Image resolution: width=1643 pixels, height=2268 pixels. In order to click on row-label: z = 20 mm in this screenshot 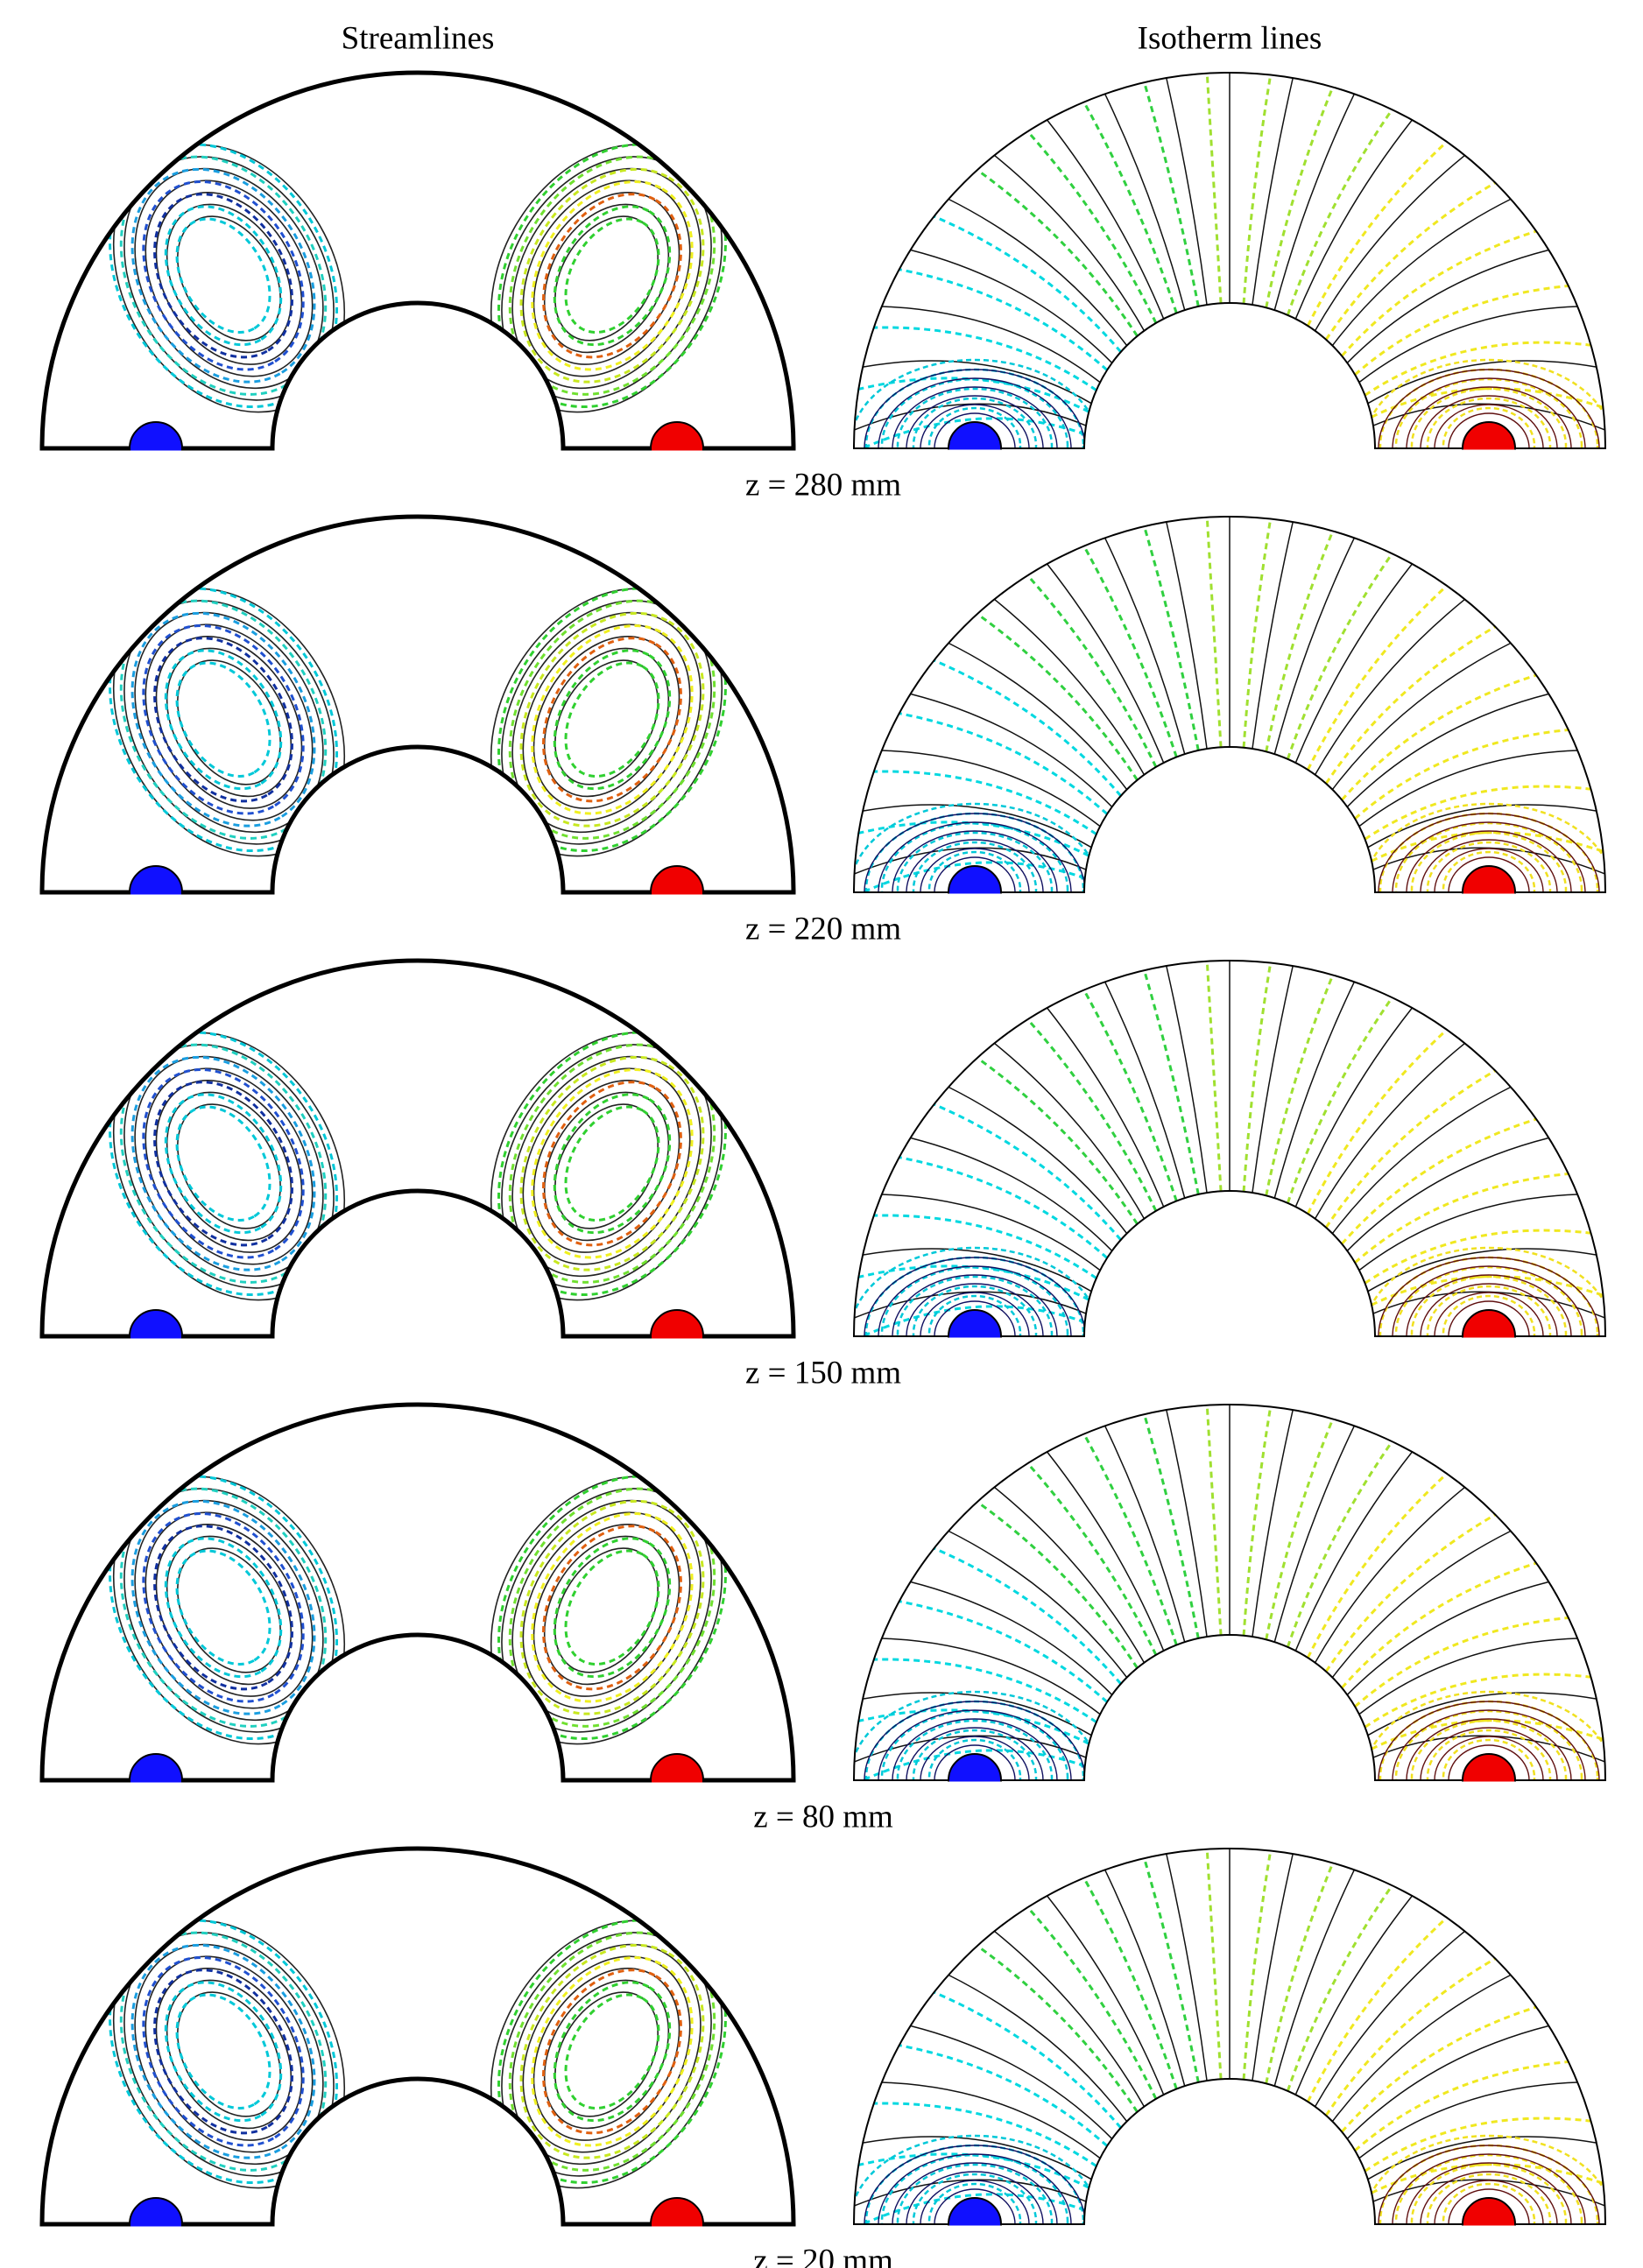, I will do `click(823, 2255)`.